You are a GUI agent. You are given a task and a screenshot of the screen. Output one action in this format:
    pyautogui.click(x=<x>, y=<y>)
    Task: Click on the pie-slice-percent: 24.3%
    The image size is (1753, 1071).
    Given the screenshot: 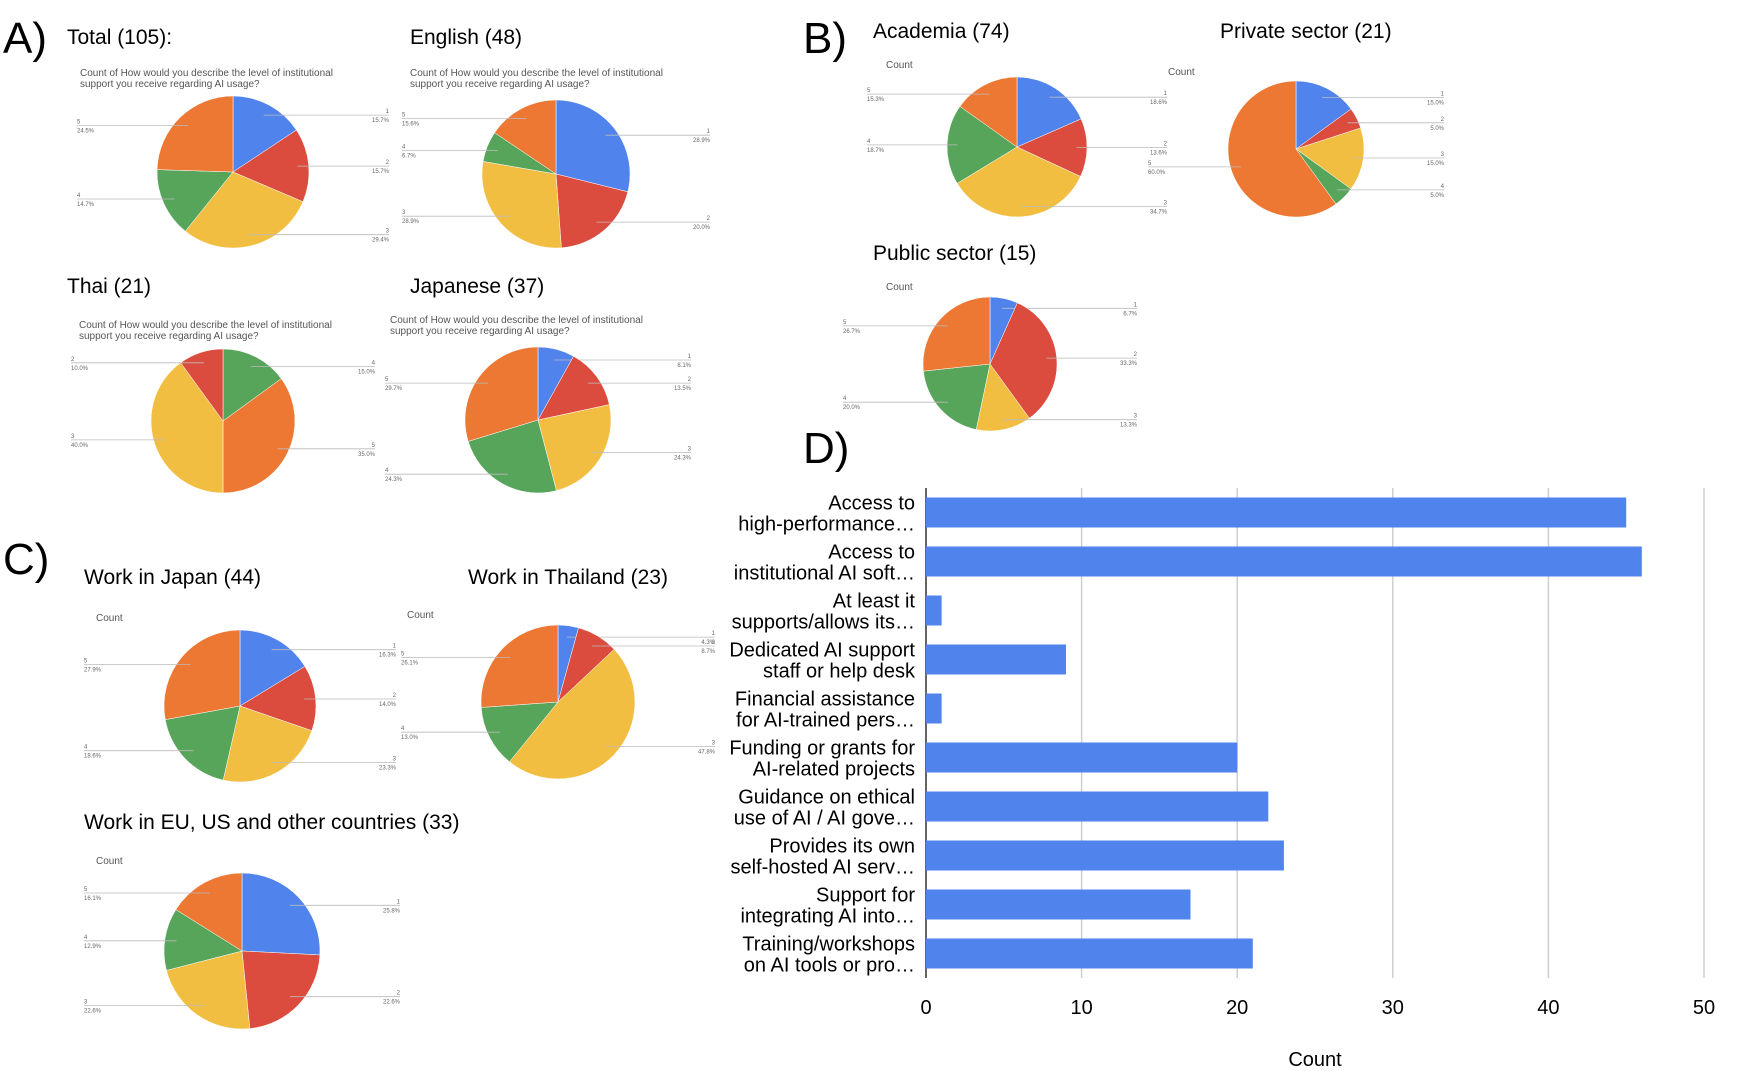 What is the action you would take?
    pyautogui.click(x=394, y=480)
    